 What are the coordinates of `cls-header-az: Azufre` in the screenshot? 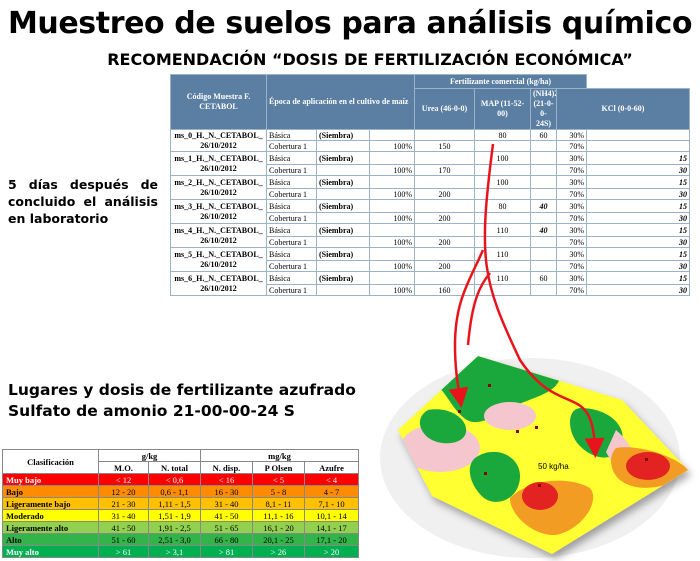 It's located at (331, 467).